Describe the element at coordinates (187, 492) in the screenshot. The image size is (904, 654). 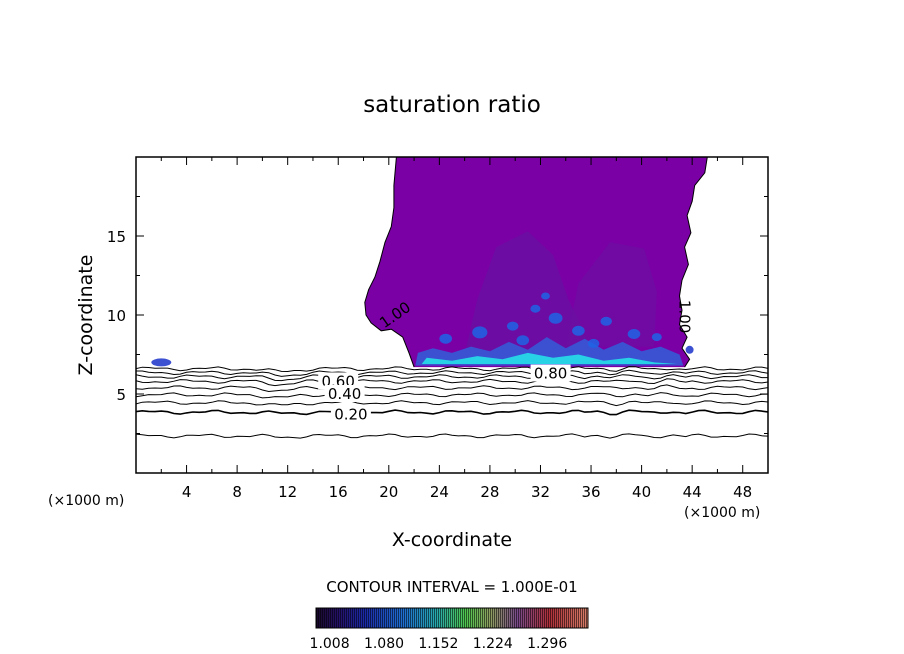
I see `x-tick-label: 4` at that location.